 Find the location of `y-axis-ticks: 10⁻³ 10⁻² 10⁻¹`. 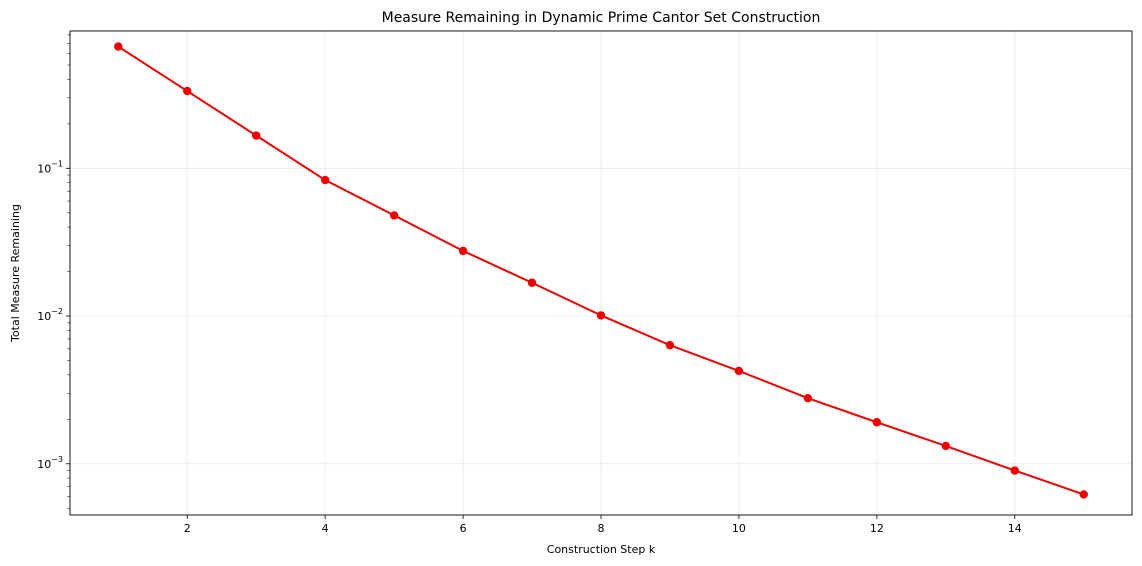

y-axis-ticks: 10⁻³ 10⁻² 10⁻¹ is located at coordinates (53, 315).